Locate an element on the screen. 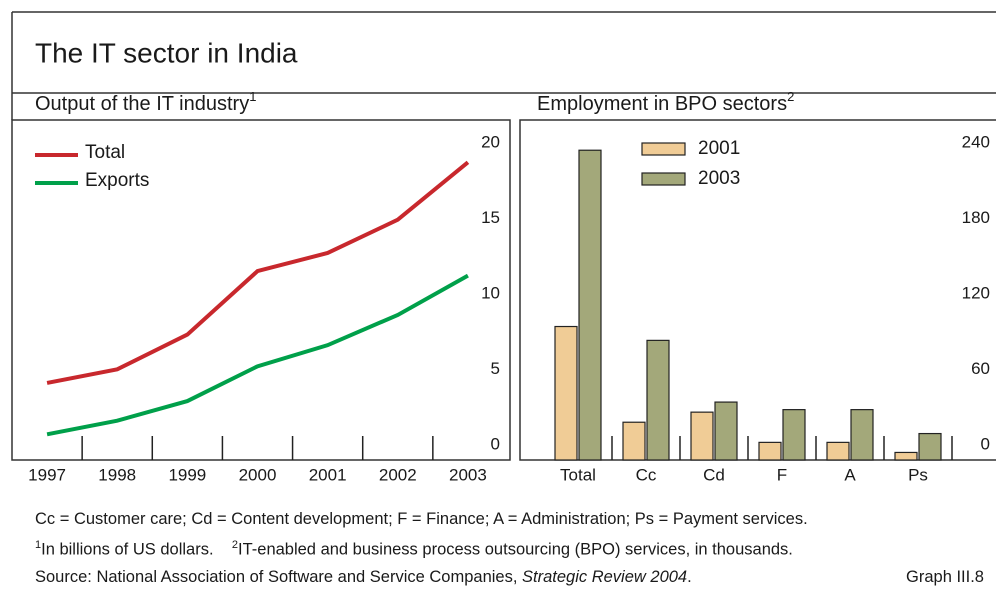 Image resolution: width=996 pixels, height=603 pixels. note: In billions of US dollars. is located at coordinates (127, 549).